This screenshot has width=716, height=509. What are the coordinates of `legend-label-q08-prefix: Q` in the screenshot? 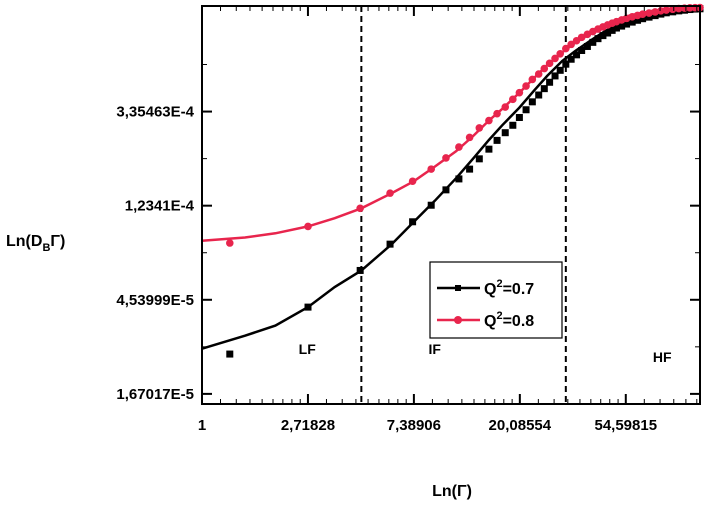 It's located at (490, 321).